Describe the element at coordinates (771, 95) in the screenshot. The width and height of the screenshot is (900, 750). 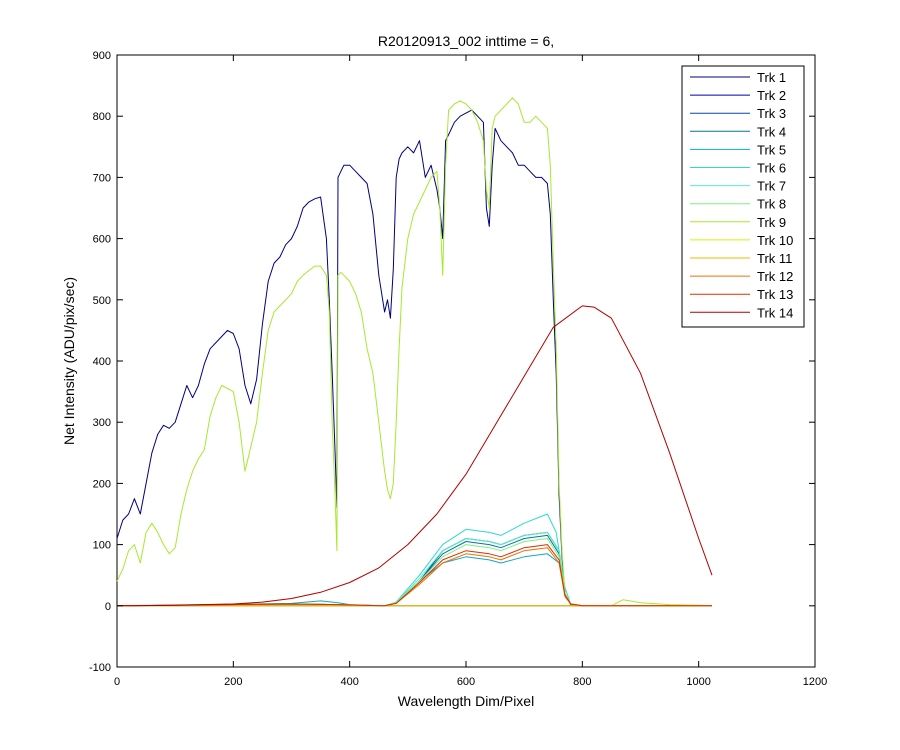
I see `legend-label: Trk 2` at that location.